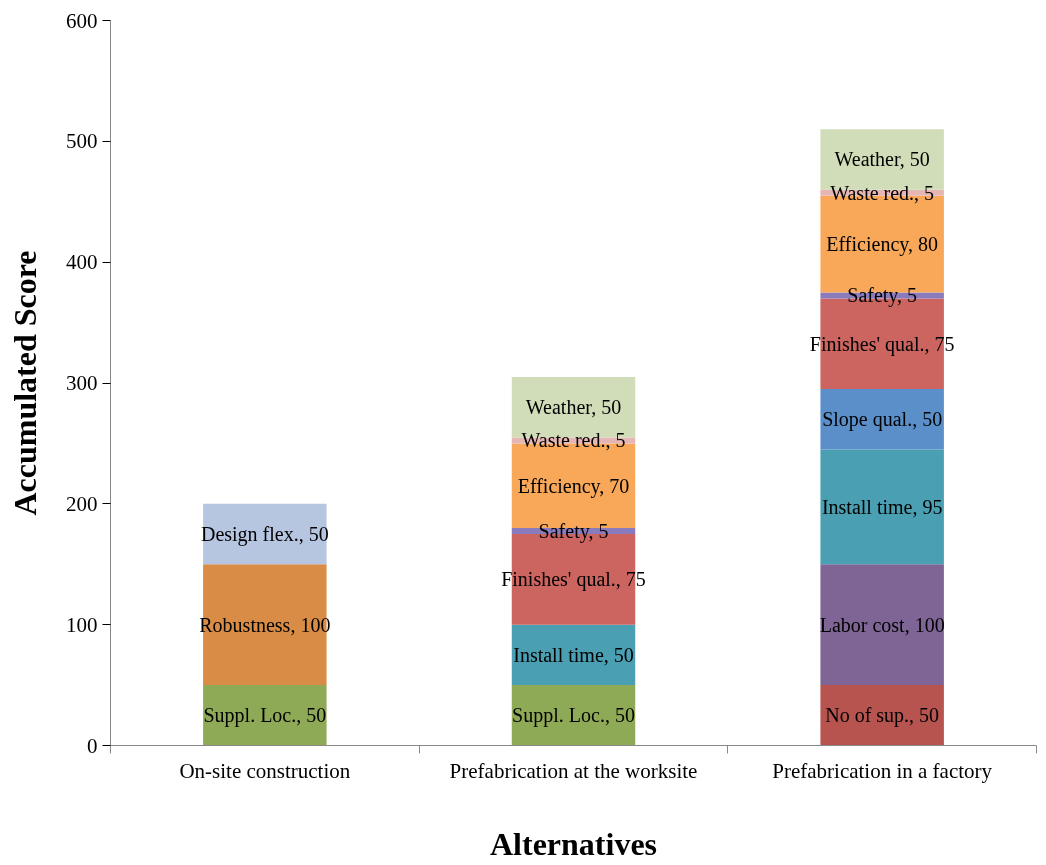  Describe the element at coordinates (573, 486) in the screenshot. I see `data-label: Efficiency, 70` at that location.